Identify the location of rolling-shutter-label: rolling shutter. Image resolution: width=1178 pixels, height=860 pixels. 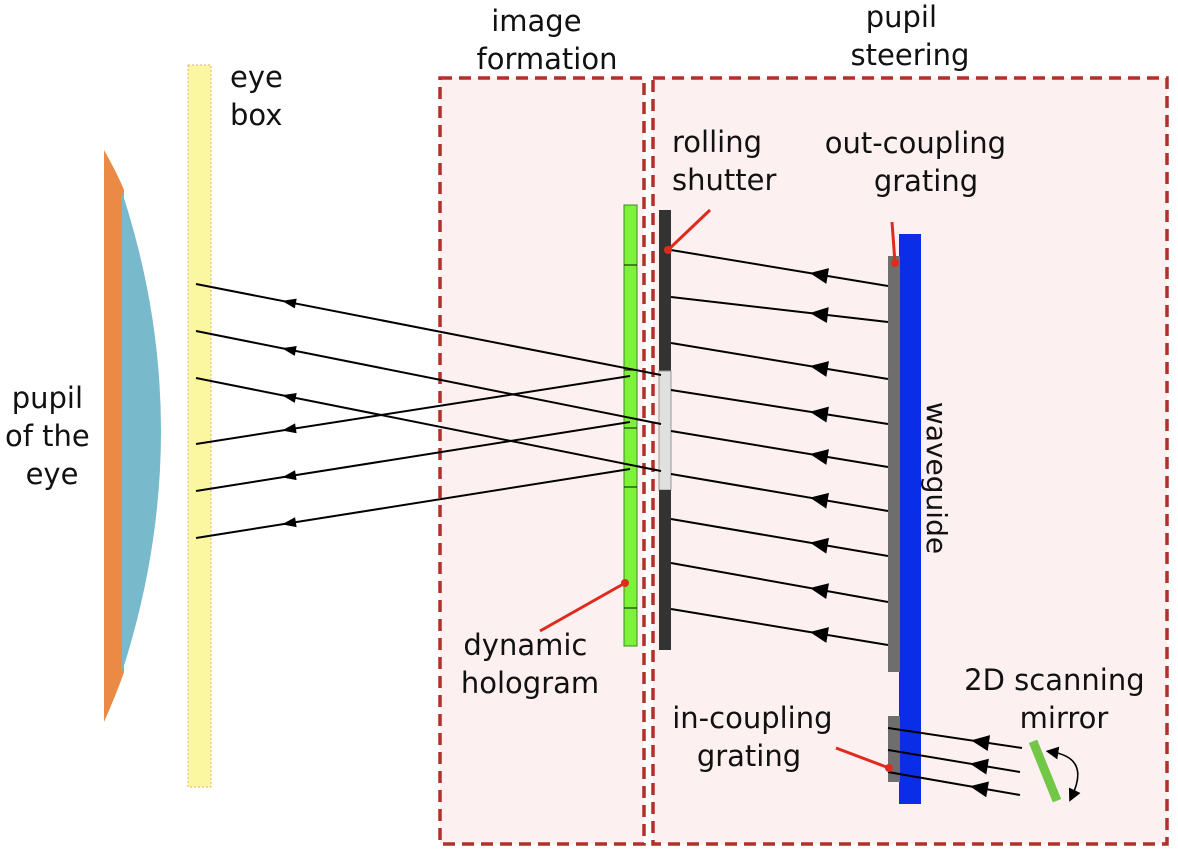
(724, 161).